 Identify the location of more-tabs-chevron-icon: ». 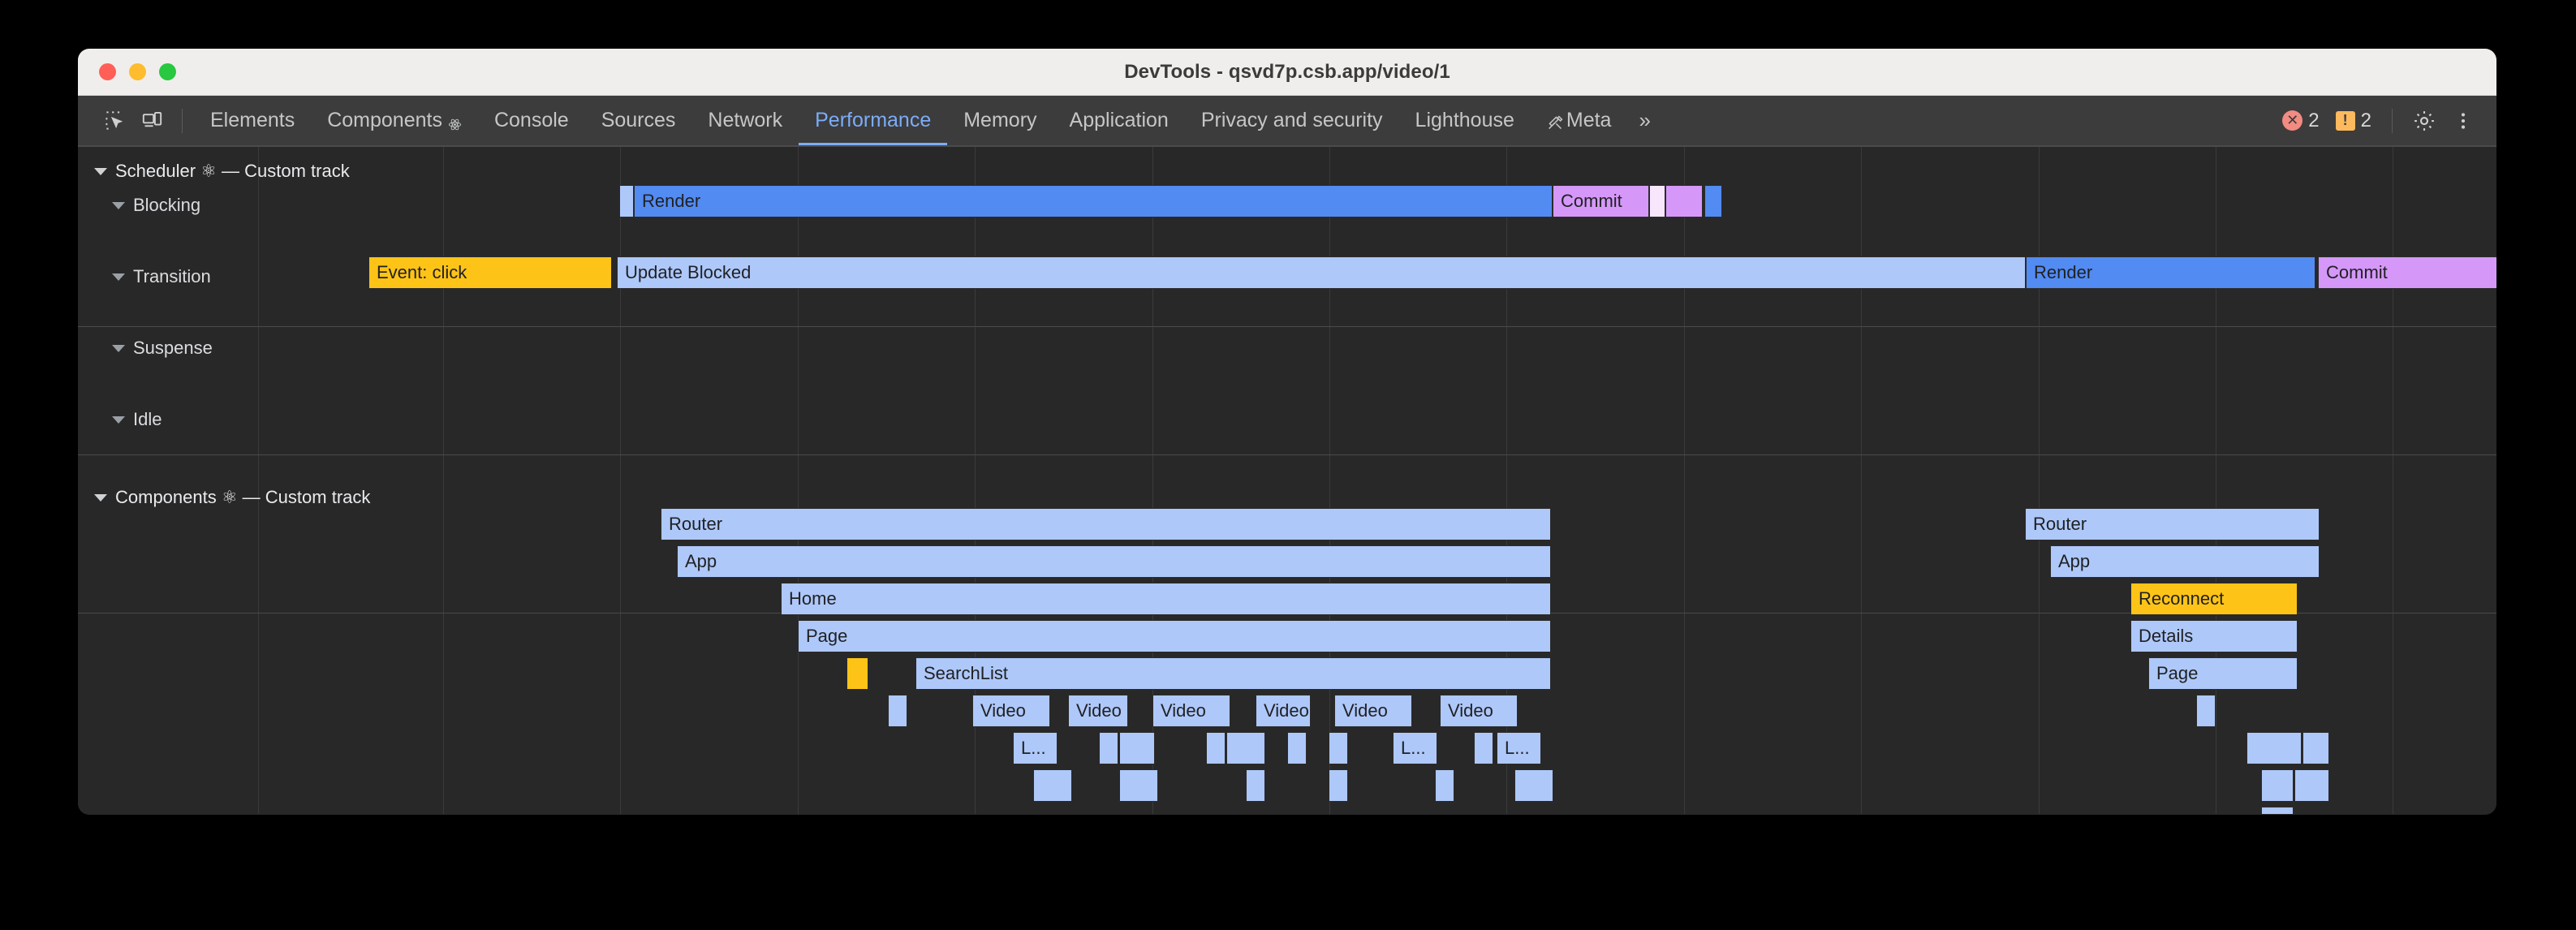
(1645, 120).